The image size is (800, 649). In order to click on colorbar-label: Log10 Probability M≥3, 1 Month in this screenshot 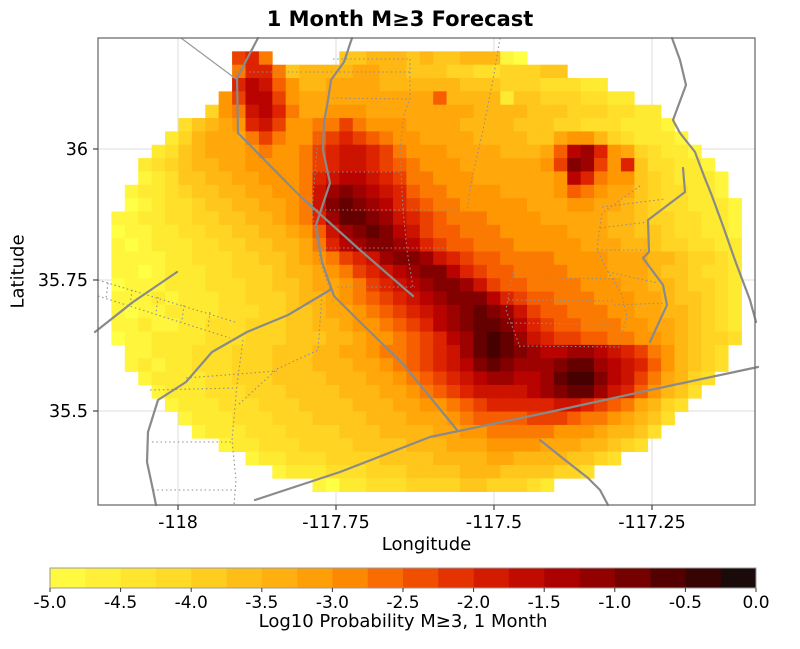, I will do `click(403, 621)`.